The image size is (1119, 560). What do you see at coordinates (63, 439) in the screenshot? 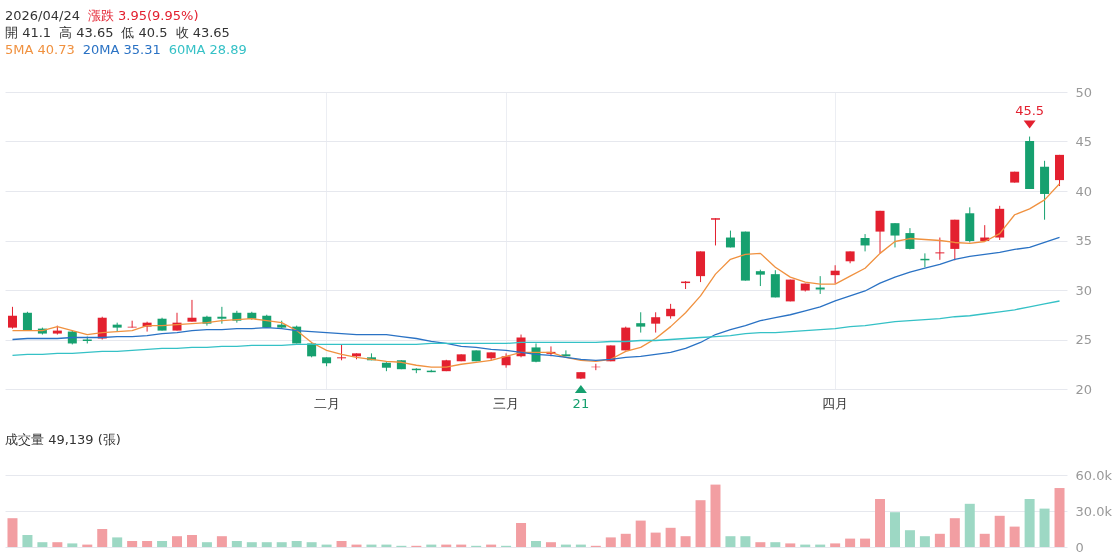
I see `chart-title: 成交量 49,139 (張)` at bounding box center [63, 439].